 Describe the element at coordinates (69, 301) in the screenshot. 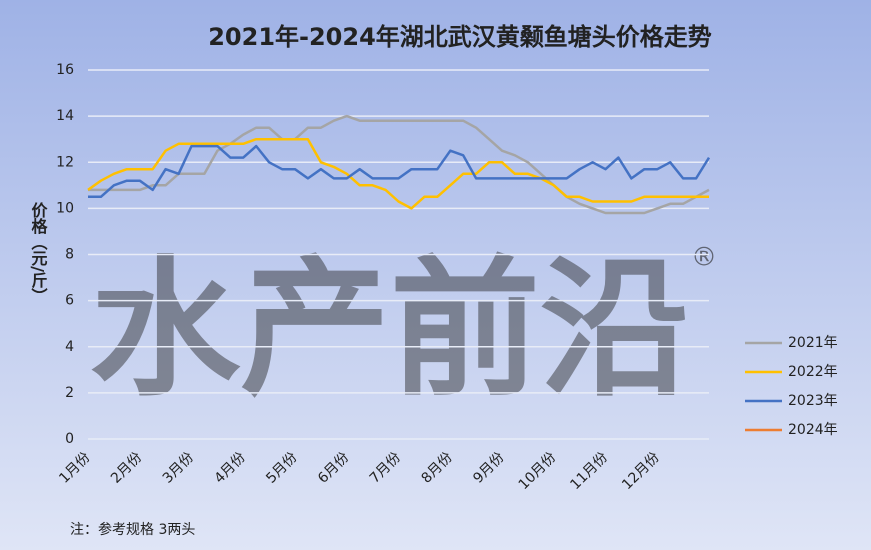

I see `y-tick-label: 6` at that location.